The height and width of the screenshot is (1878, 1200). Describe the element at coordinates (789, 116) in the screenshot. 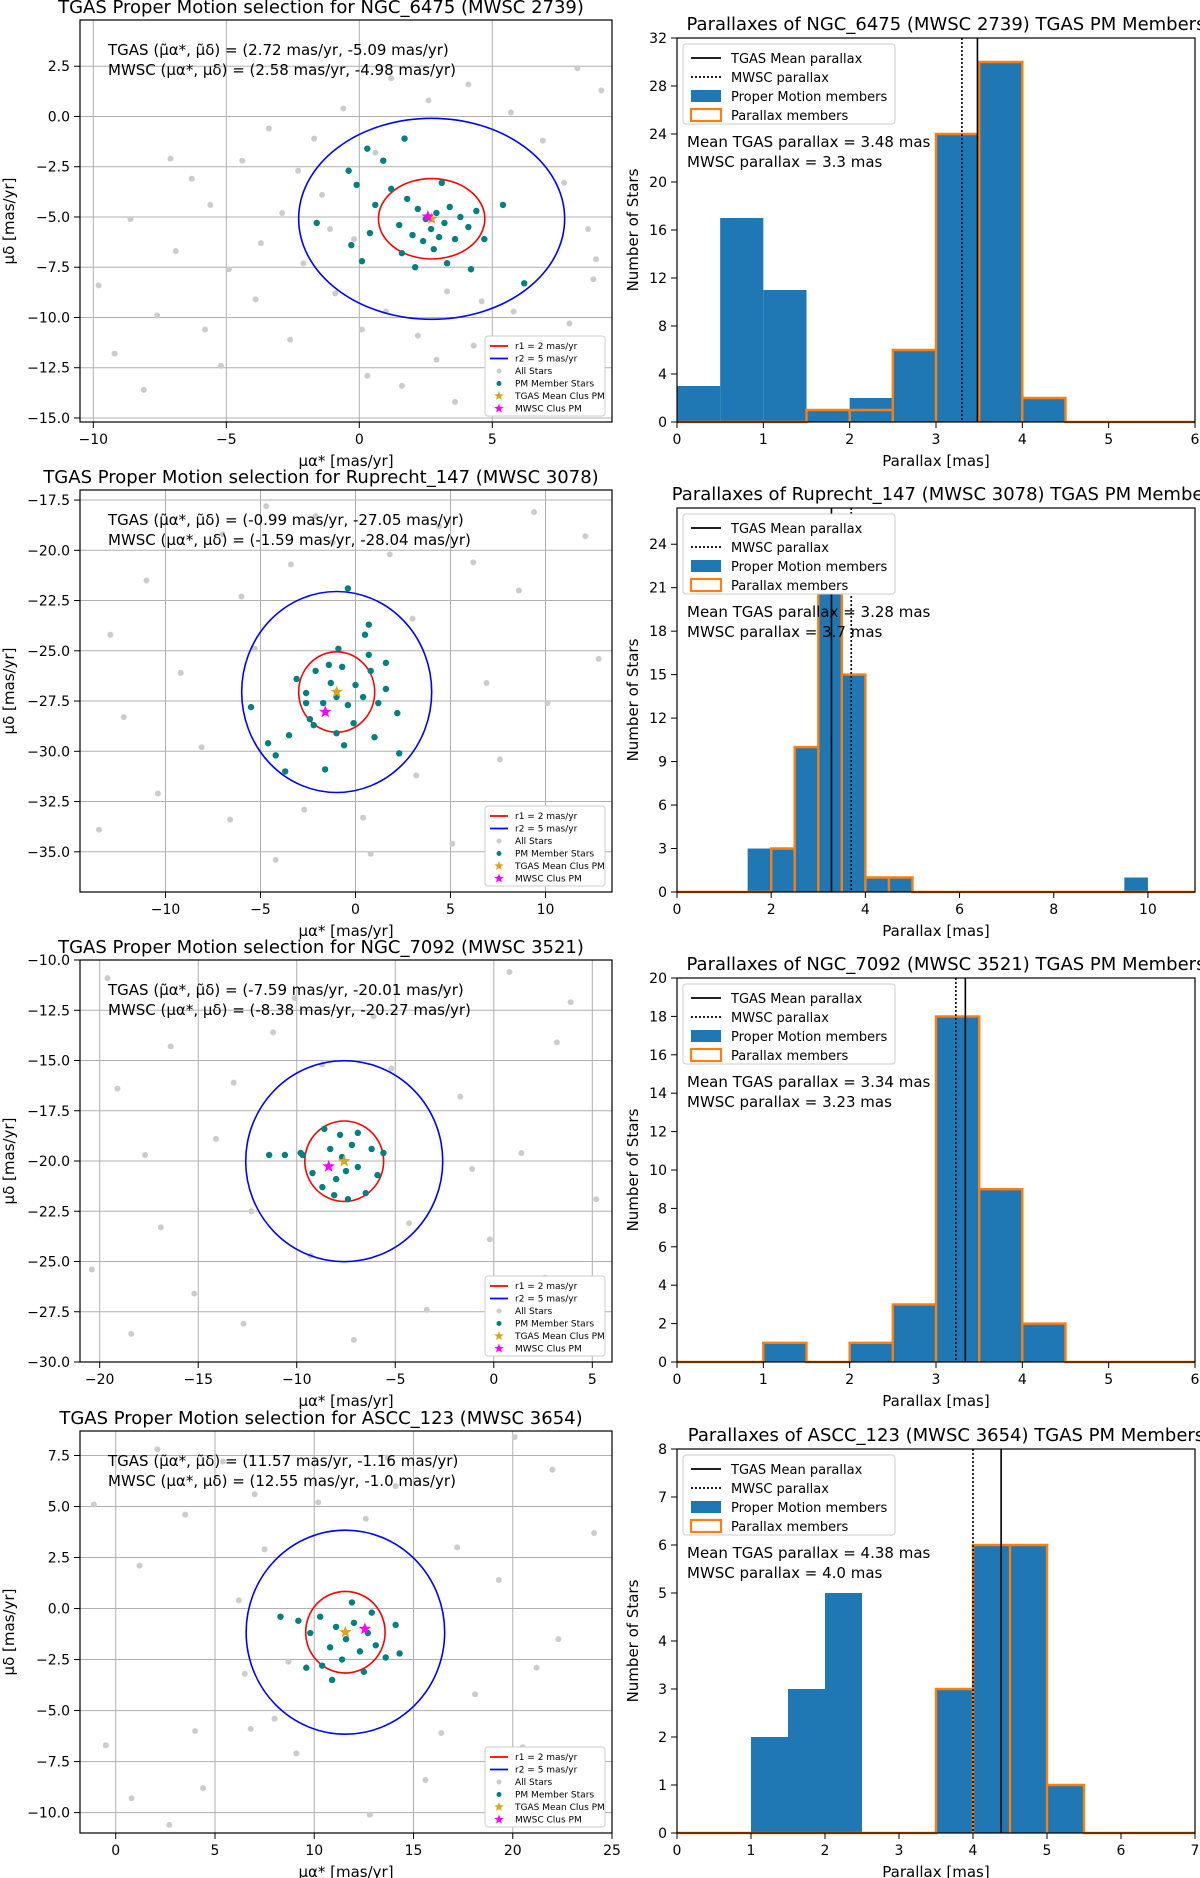

I see `legend-label: Parallax members` at that location.